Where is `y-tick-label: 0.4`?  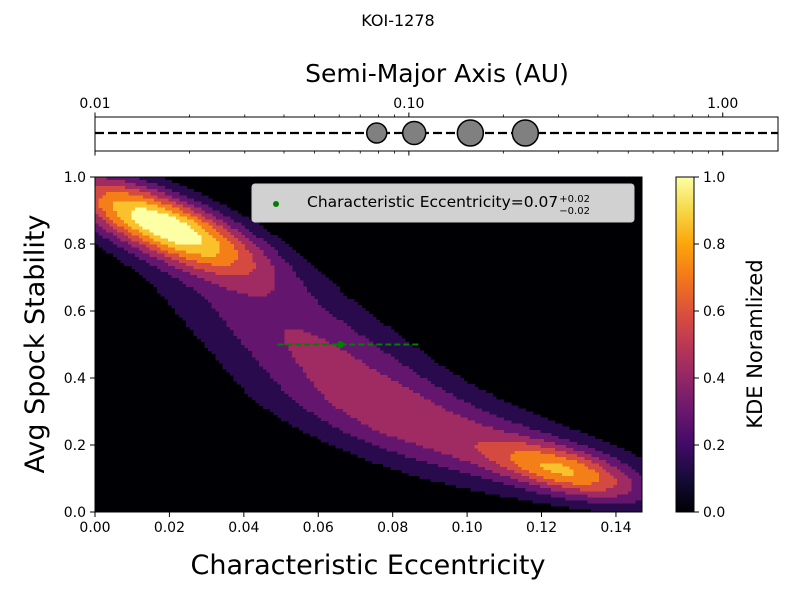
y-tick-label: 0.4 is located at coordinates (75, 379).